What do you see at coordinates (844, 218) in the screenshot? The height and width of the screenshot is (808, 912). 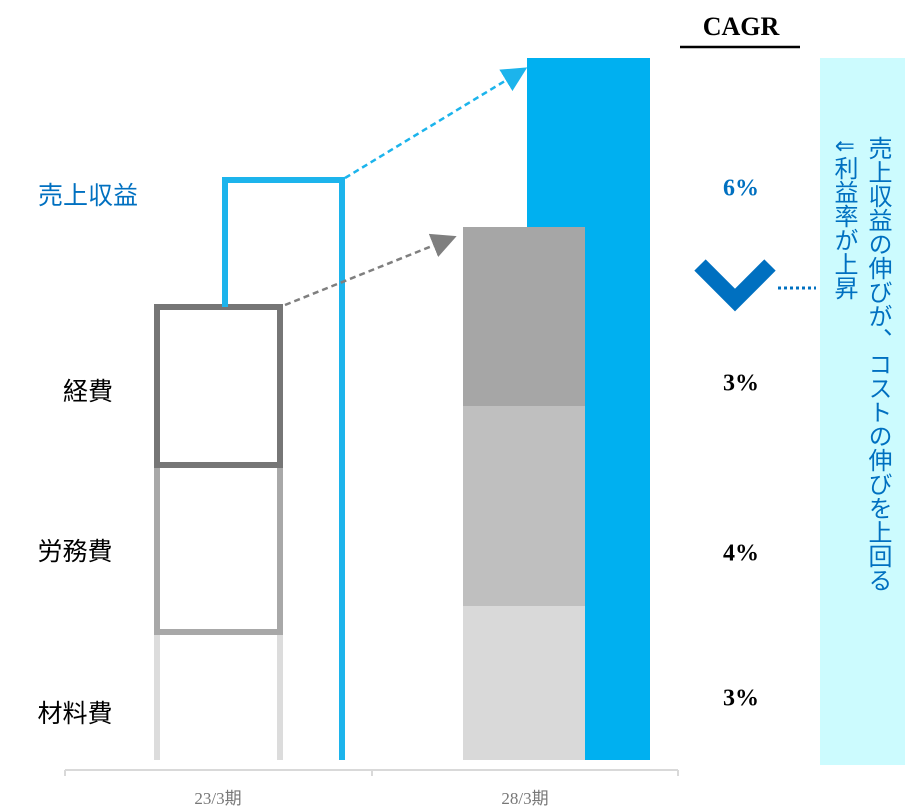 I see `note-line: ⇓利益率が上昇` at bounding box center [844, 218].